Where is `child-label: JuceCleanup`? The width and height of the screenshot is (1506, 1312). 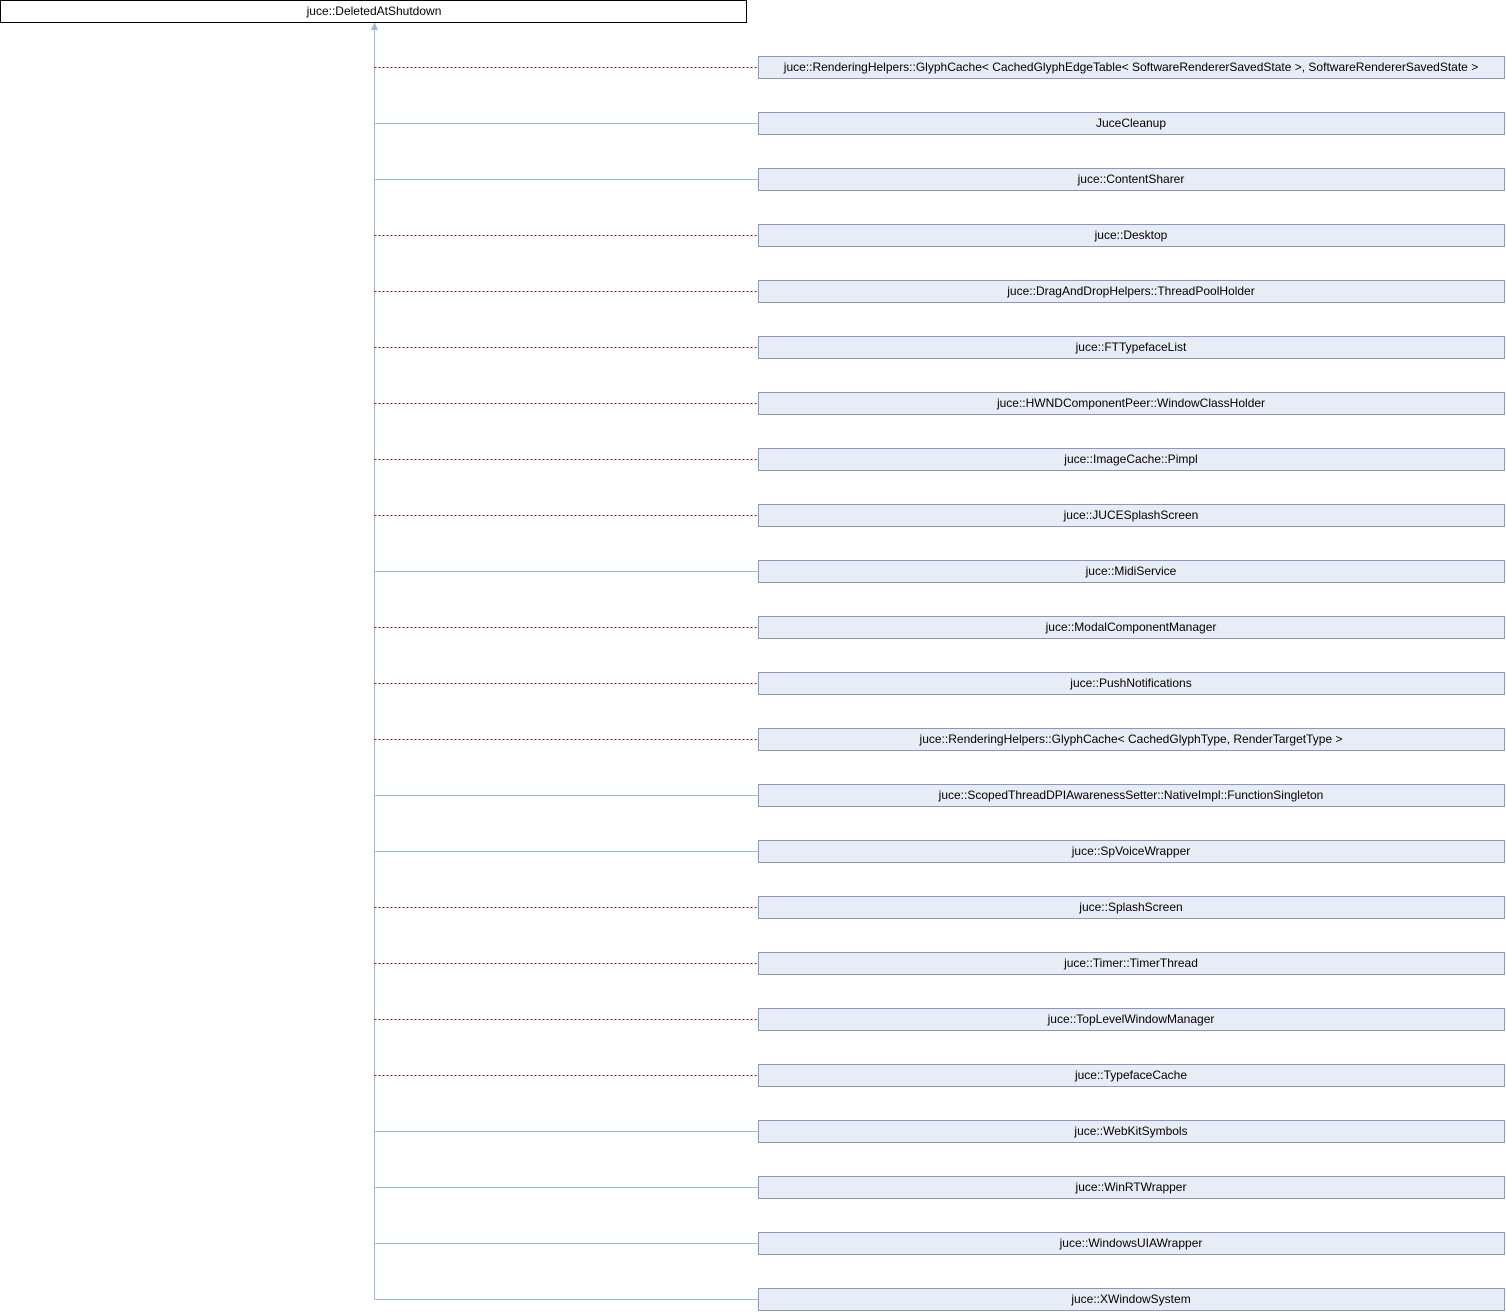
child-label: JuceCleanup is located at coordinates (1131, 123).